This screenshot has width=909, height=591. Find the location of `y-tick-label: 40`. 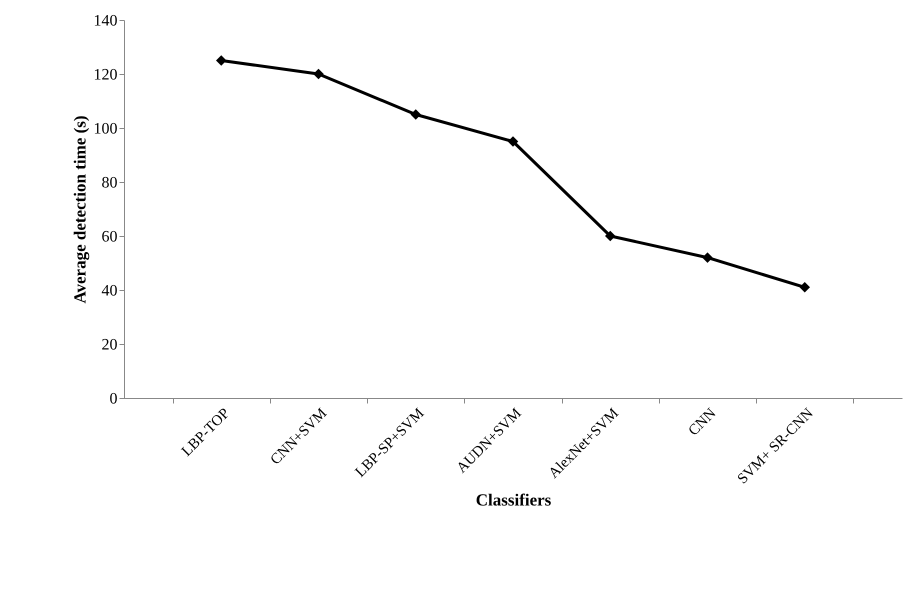

y-tick-label: 40 is located at coordinates (110, 291).